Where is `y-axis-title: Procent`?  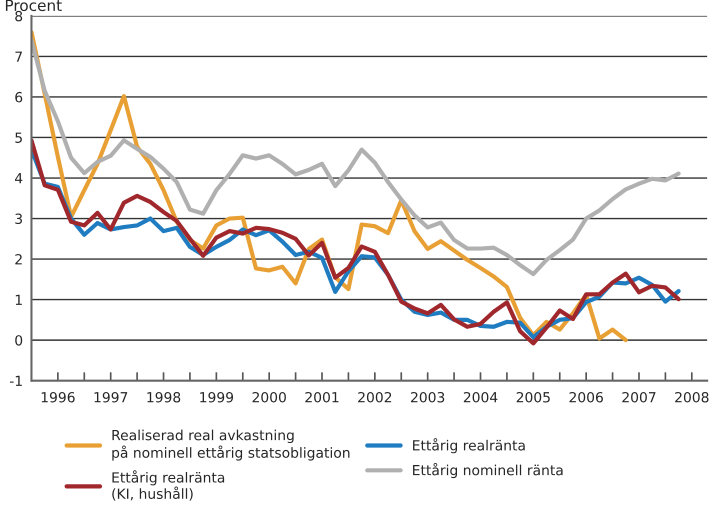 y-axis-title: Procent is located at coordinates (34, 6).